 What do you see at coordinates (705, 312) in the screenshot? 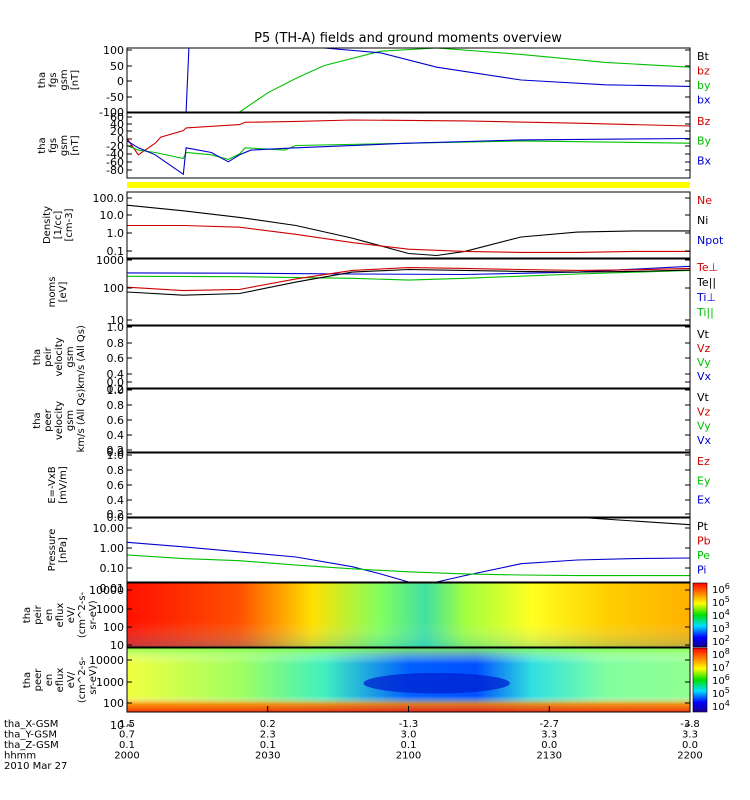
I see `legend-entry: Ti||` at bounding box center [705, 312].